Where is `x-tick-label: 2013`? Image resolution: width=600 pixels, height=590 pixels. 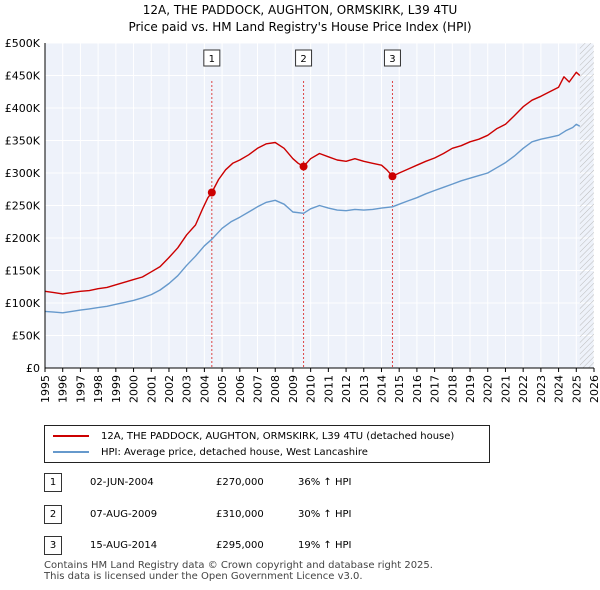 x-tick-label: 2013 is located at coordinates (364, 389).